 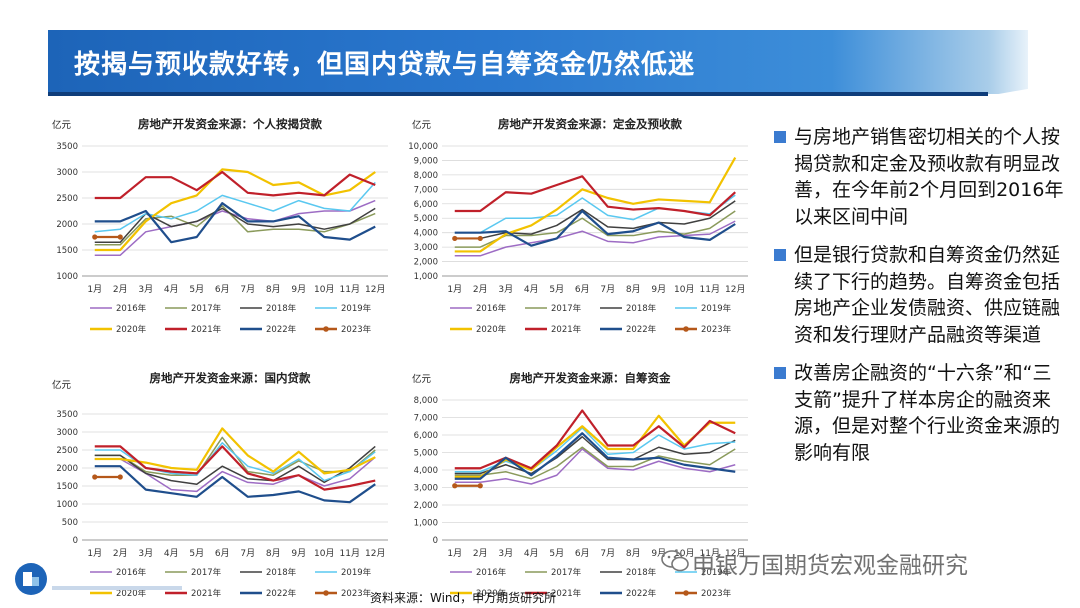 I want to click on series-line-2018年, so click(x=235, y=225).